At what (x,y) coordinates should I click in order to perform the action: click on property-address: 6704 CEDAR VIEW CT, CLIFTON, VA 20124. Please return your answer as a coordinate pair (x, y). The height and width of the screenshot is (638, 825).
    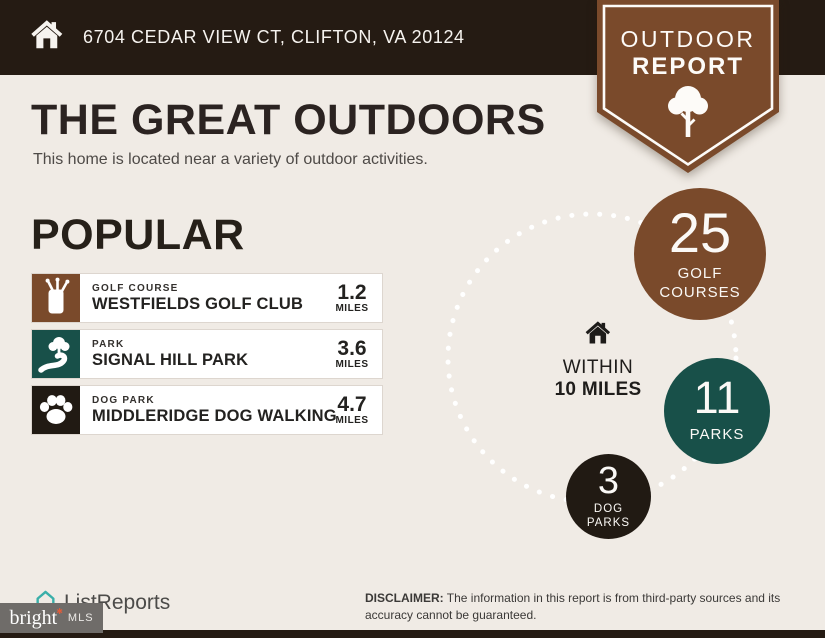
    Looking at the image, I should click on (274, 37).